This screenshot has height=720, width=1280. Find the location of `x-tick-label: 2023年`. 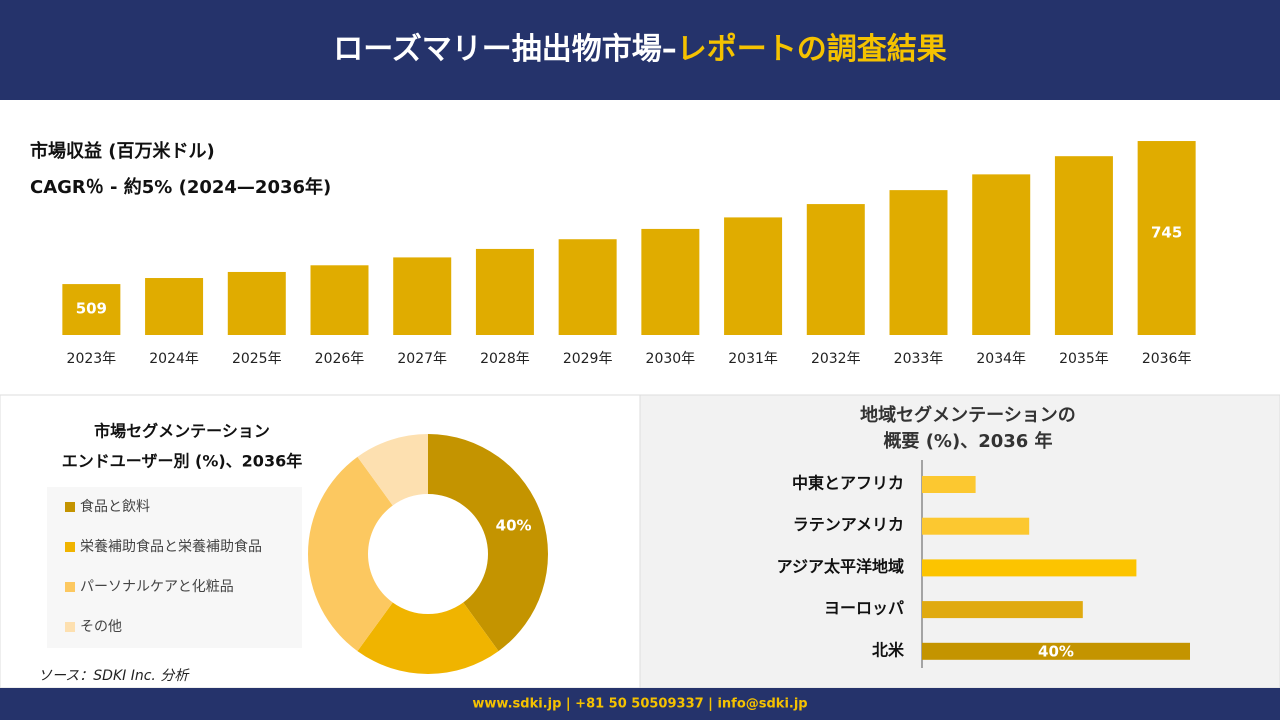

x-tick-label: 2023年 is located at coordinates (92, 359).